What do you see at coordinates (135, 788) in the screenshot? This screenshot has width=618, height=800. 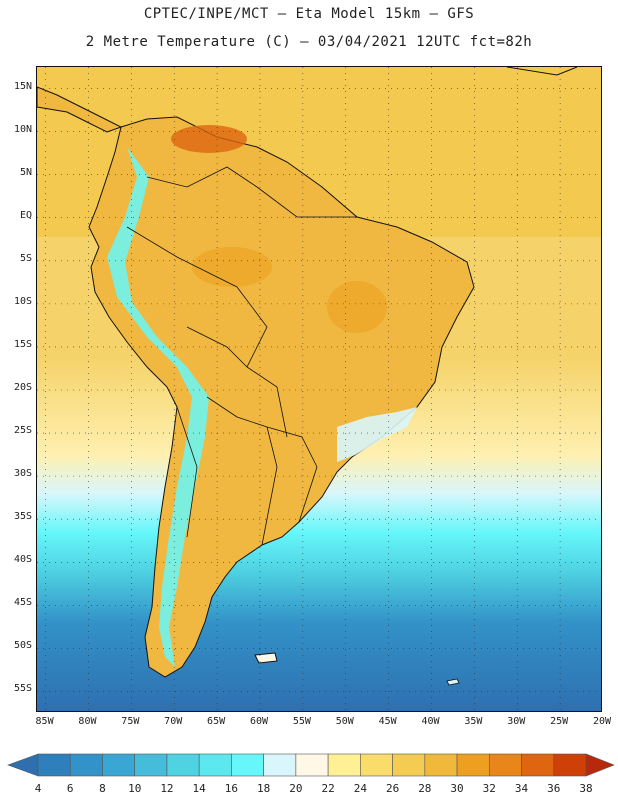 I see `colorbar-tick-label: 10` at bounding box center [135, 788].